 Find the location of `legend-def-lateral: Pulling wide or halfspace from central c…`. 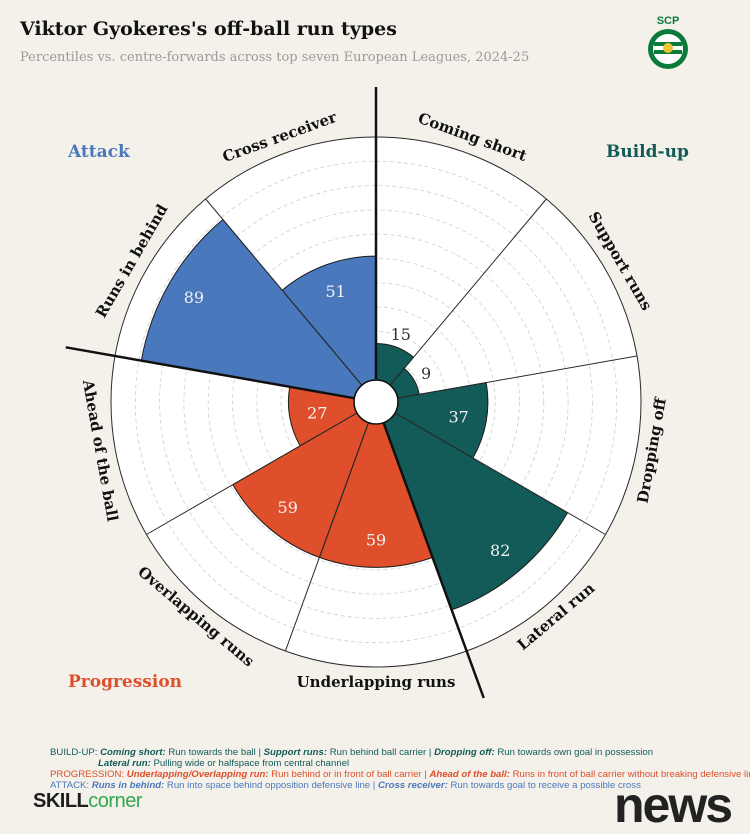

legend-def-lateral: Pulling wide or halfspace from central c… is located at coordinates (250, 763).